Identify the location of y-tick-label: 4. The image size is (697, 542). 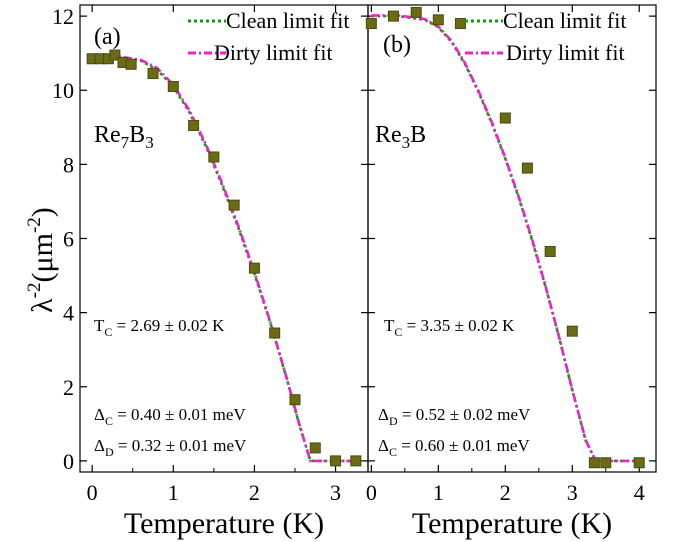
(68, 313).